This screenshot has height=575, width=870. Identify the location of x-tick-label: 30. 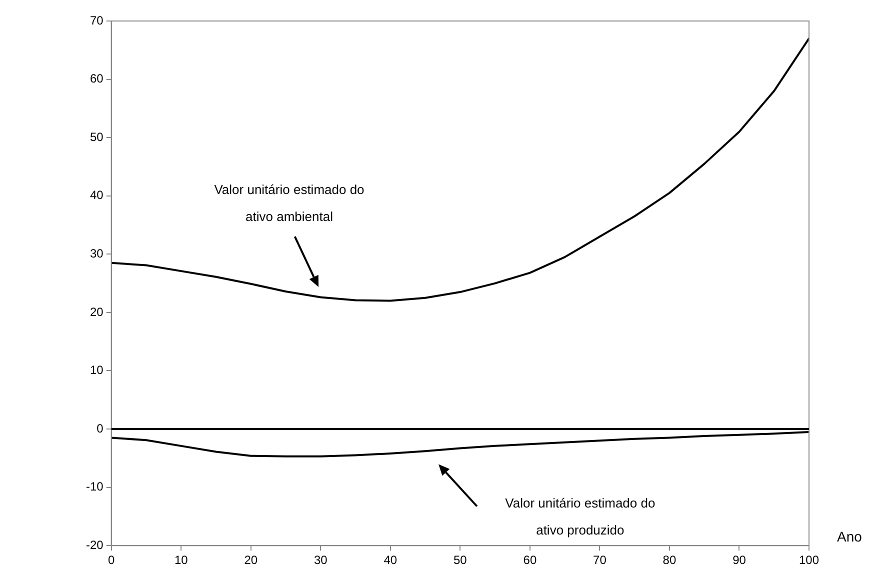
(321, 560).